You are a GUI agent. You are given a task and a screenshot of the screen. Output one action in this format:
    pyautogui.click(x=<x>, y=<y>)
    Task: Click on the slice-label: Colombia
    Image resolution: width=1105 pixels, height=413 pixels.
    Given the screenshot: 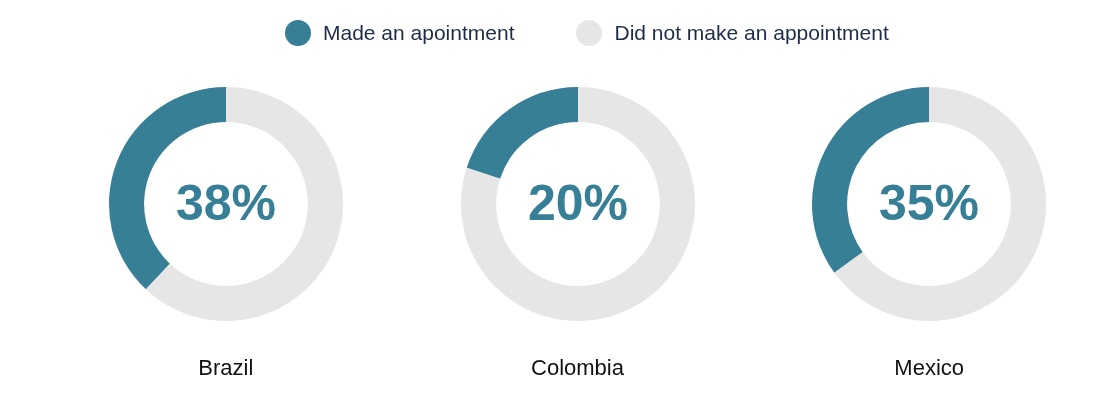 What is the action you would take?
    pyautogui.click(x=577, y=368)
    